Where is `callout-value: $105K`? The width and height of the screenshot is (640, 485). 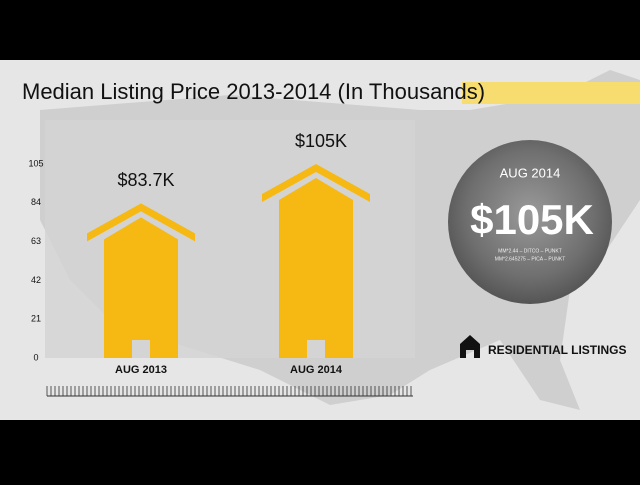 callout-value: $105K is located at coordinates (532, 219).